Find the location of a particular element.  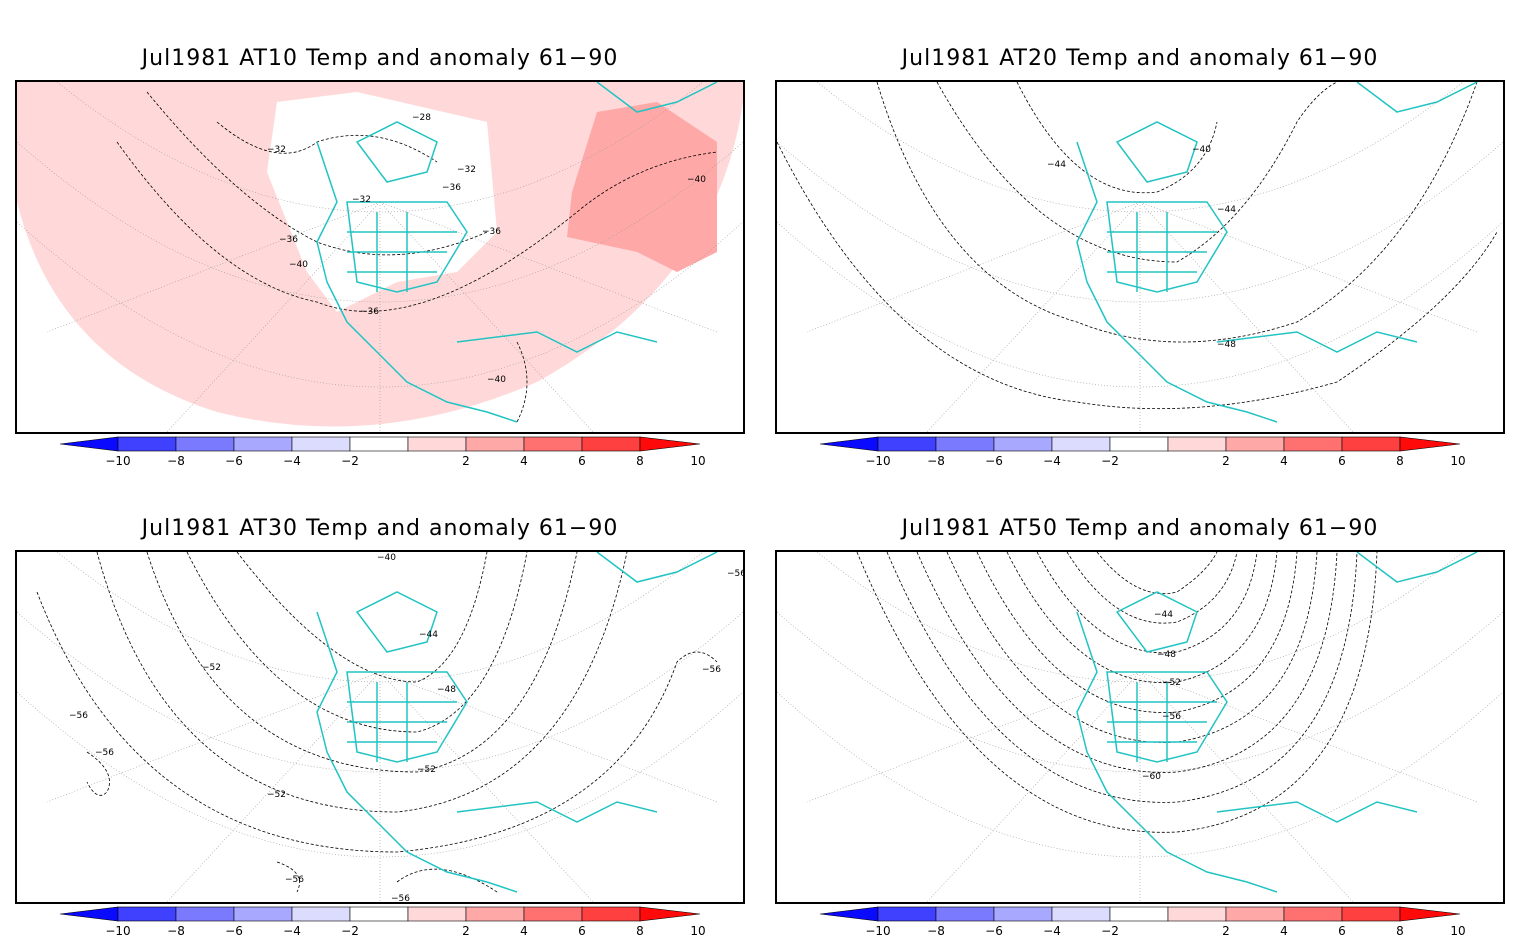

panel-title: Jul1981 AT20 Temp and anomaly 61−90 is located at coordinates (1140, 58).